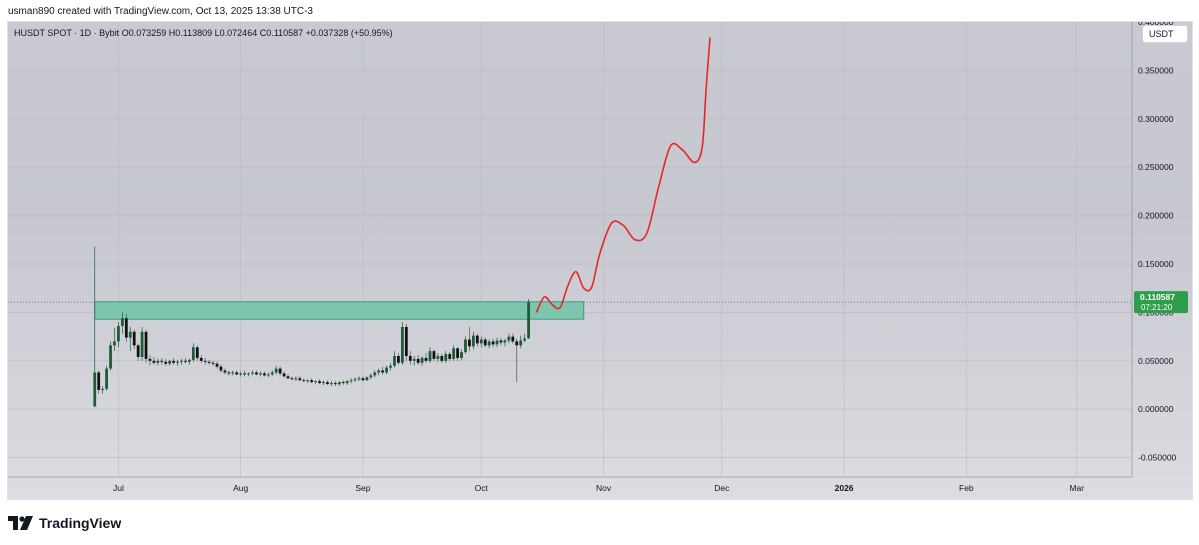 This screenshot has width=1199, height=545. I want to click on footer-brand: TradingView, so click(80, 523).